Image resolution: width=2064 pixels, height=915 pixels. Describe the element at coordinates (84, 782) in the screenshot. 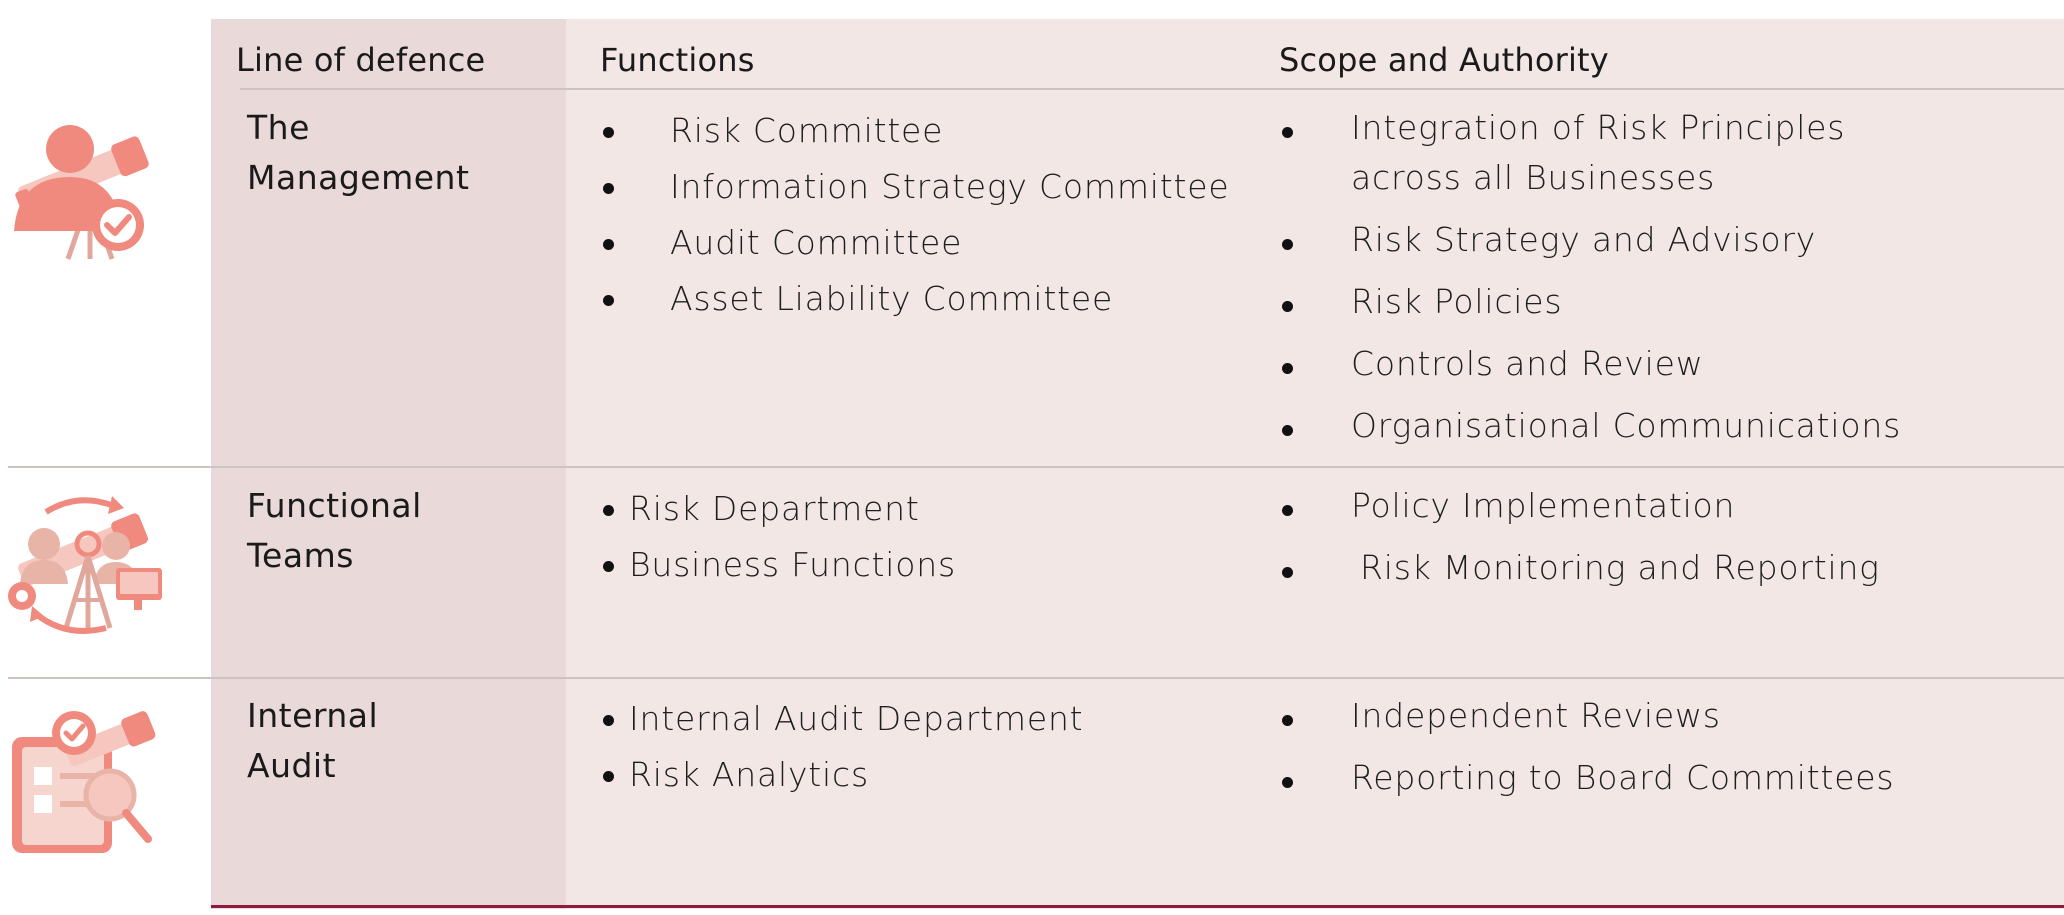

I see `audit-telescope-icon` at that location.